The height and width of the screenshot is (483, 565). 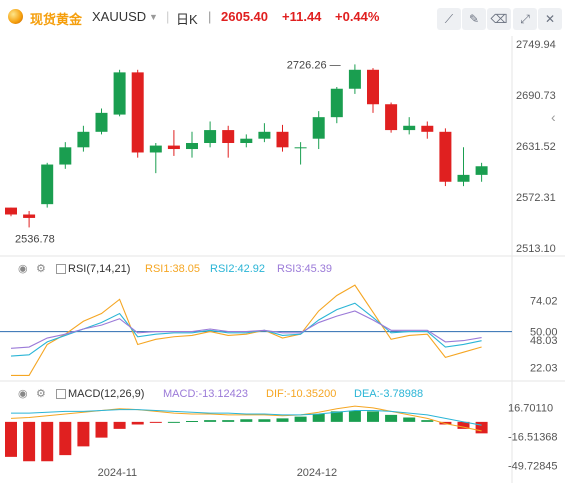 I want to click on price-change-pct: +0.44%, so click(x=357, y=16).